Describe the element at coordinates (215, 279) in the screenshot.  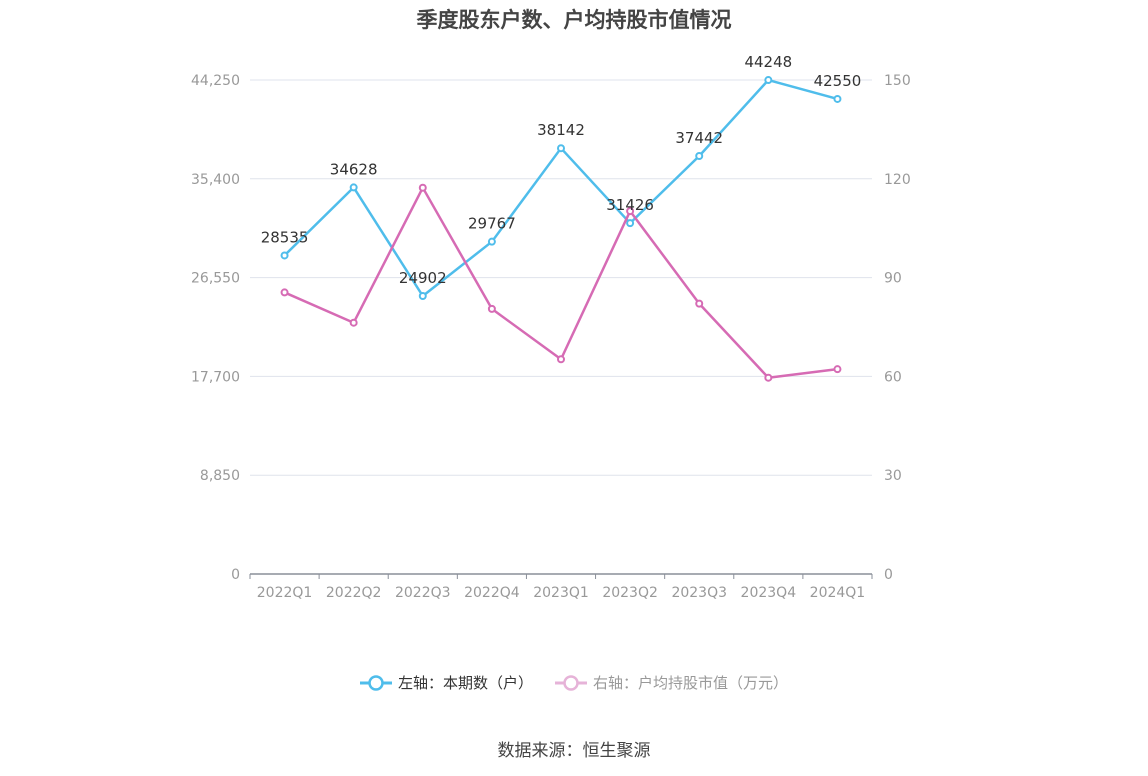
I see `left-axis-tick-label: 26,550` at that location.